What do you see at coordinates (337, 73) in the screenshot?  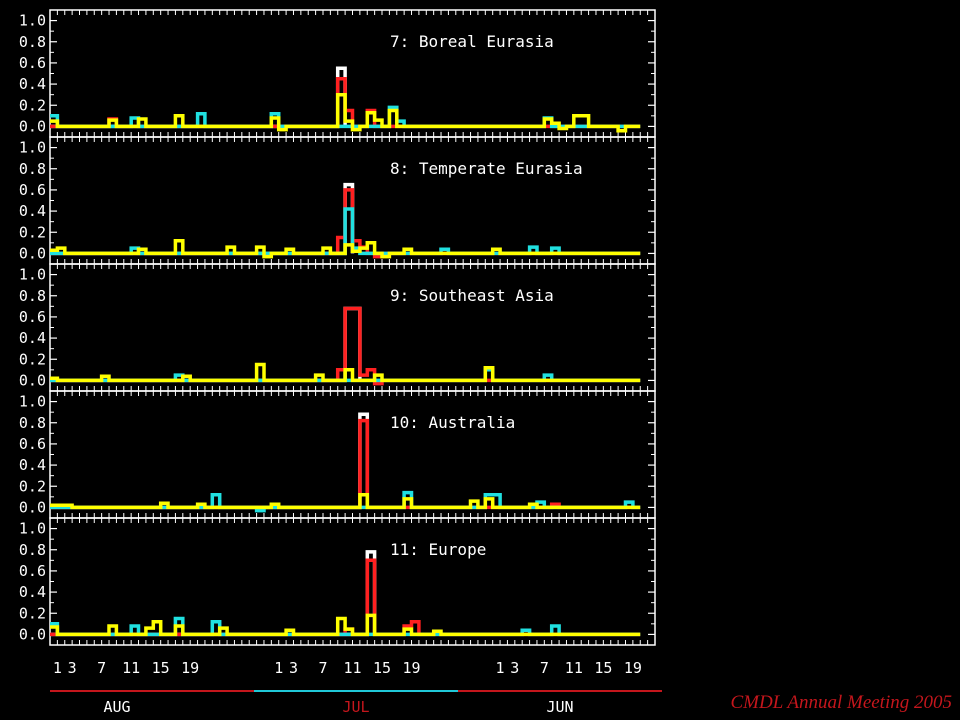 I see `panel-1: 1.0 0.8 0.6 0.4 0.2 0.0 7: Boreal Eurasia` at bounding box center [337, 73].